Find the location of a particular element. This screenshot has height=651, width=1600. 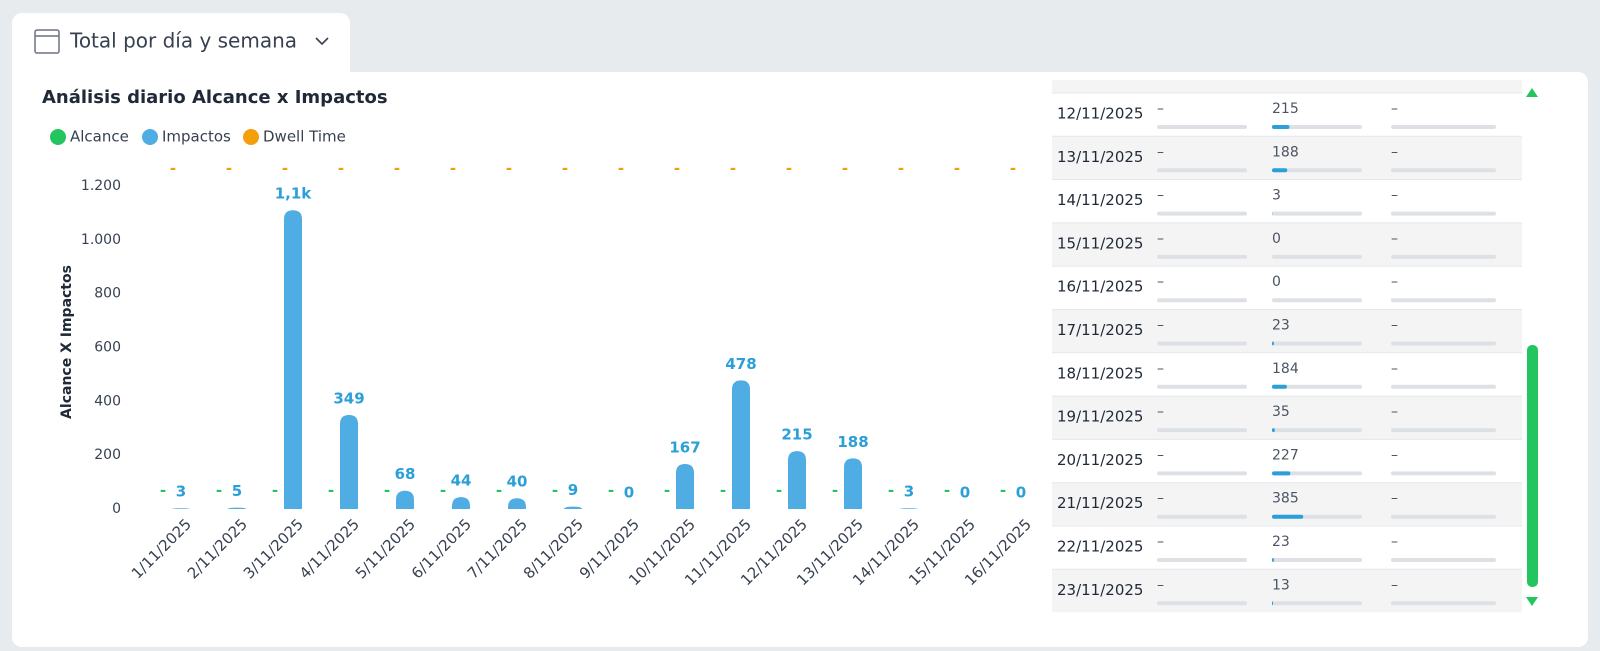

cell-value: 215 is located at coordinates (1285, 109).